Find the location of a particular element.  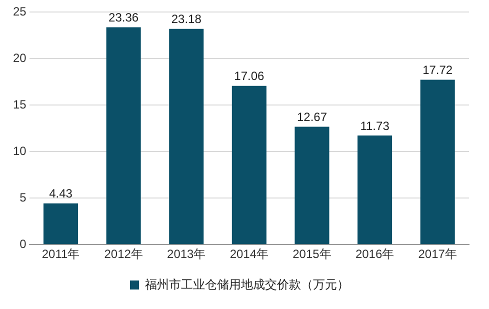

y-tick-label: 10 is located at coordinates (19, 151).